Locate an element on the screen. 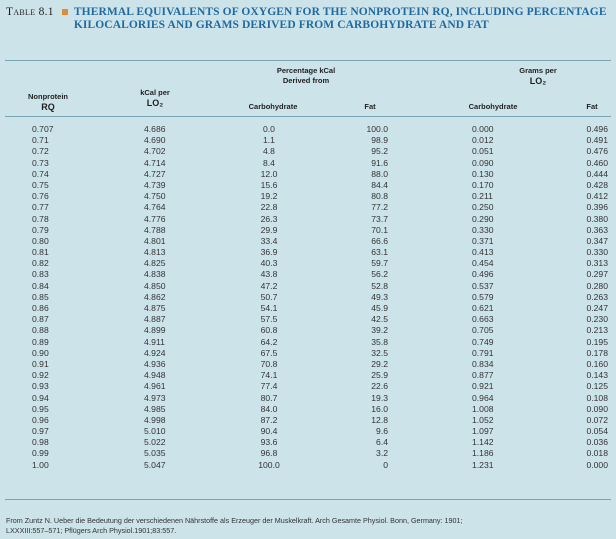 The image size is (616, 539). table-cell: 57.5 is located at coordinates (269, 319).